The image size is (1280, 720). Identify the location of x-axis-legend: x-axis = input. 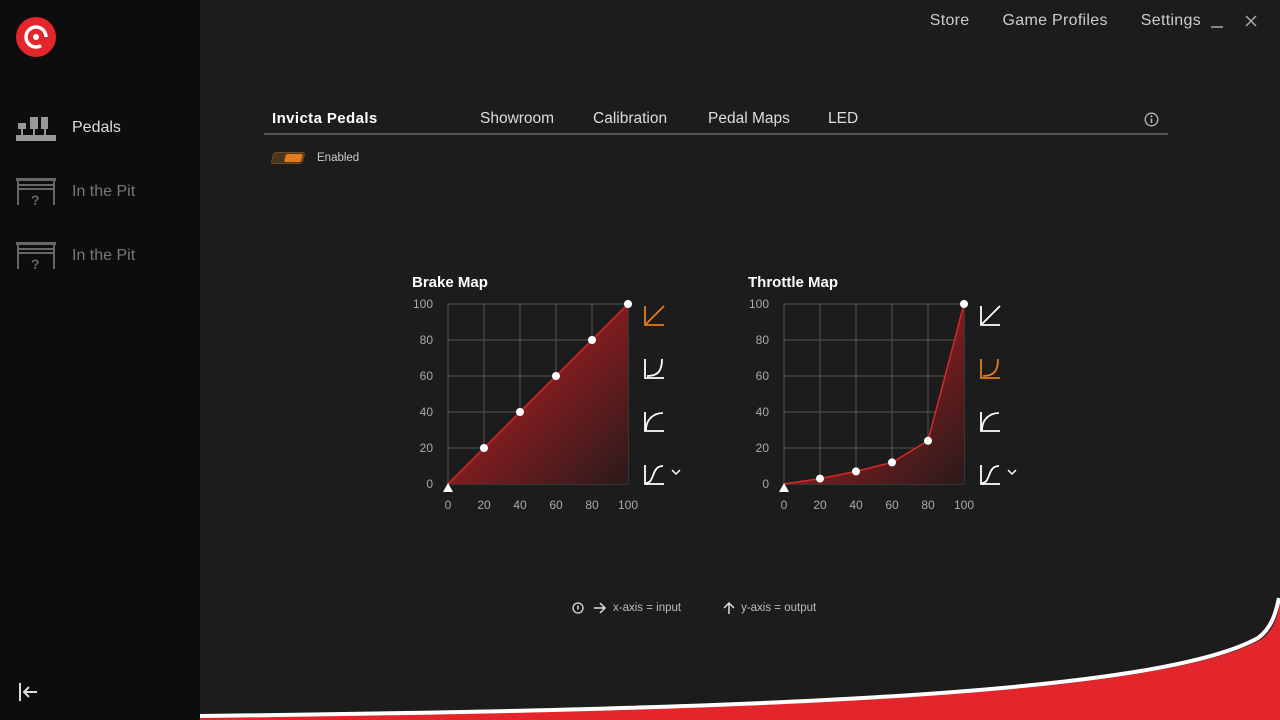
(647, 608).